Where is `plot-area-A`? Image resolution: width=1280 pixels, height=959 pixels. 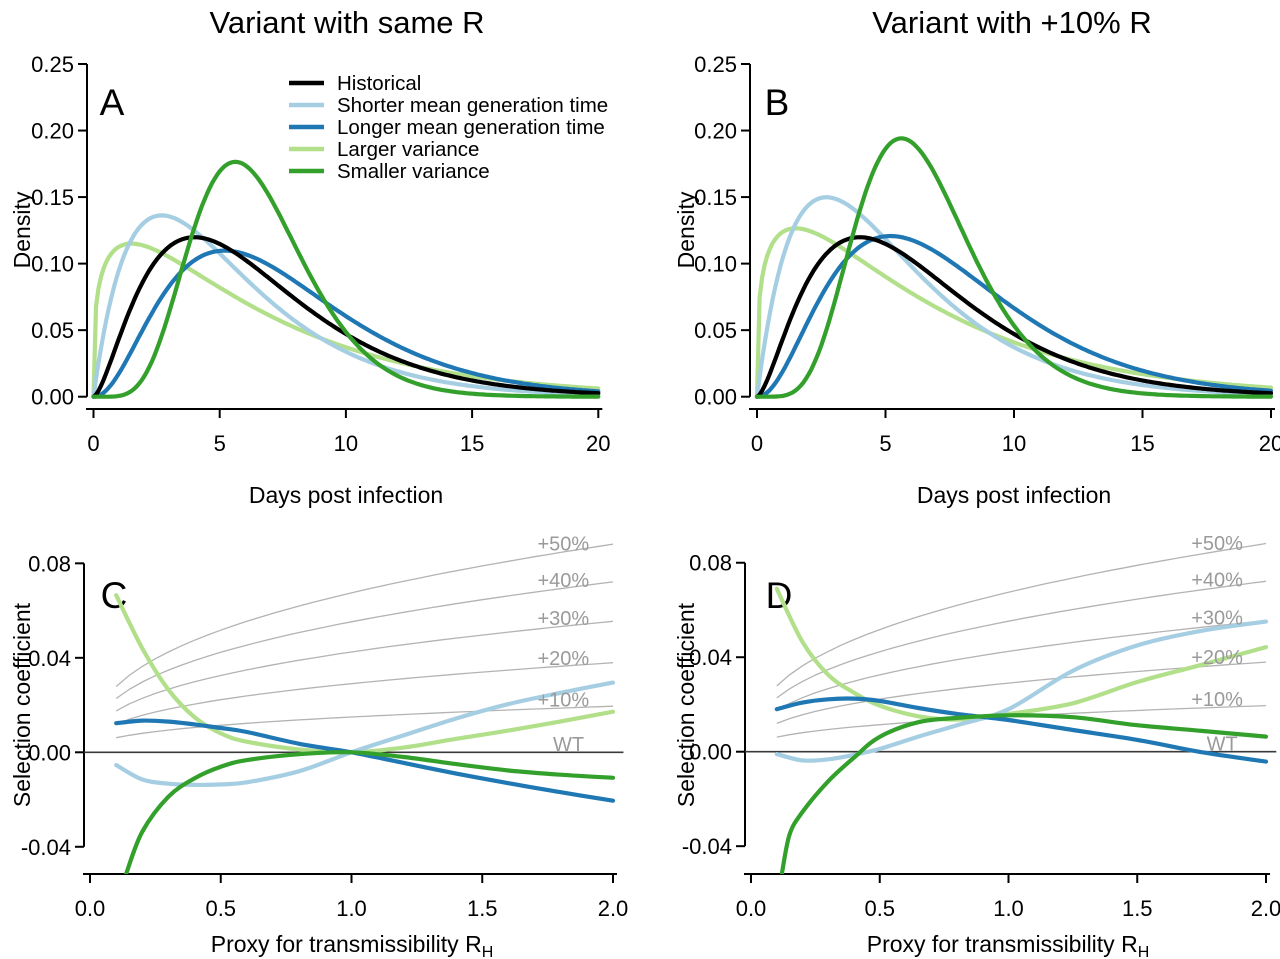 plot-area-A is located at coordinates (346, 279).